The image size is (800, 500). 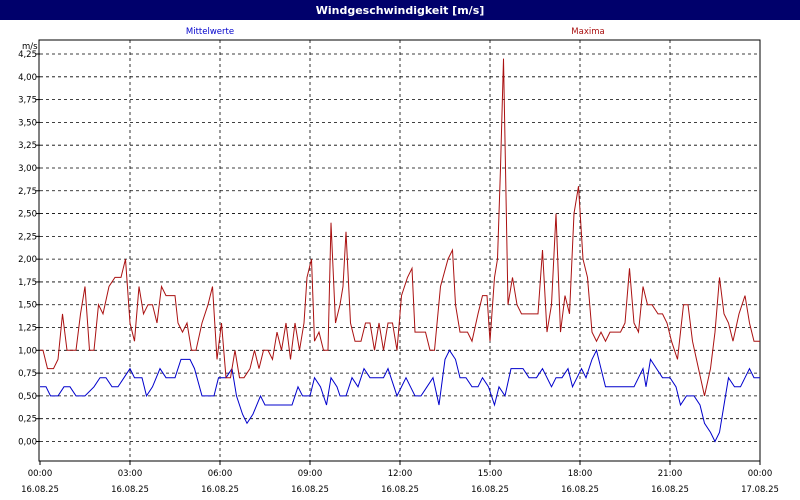 What do you see at coordinates (27, 101) in the screenshot?
I see `y-tick-label: 3,75` at bounding box center [27, 101].